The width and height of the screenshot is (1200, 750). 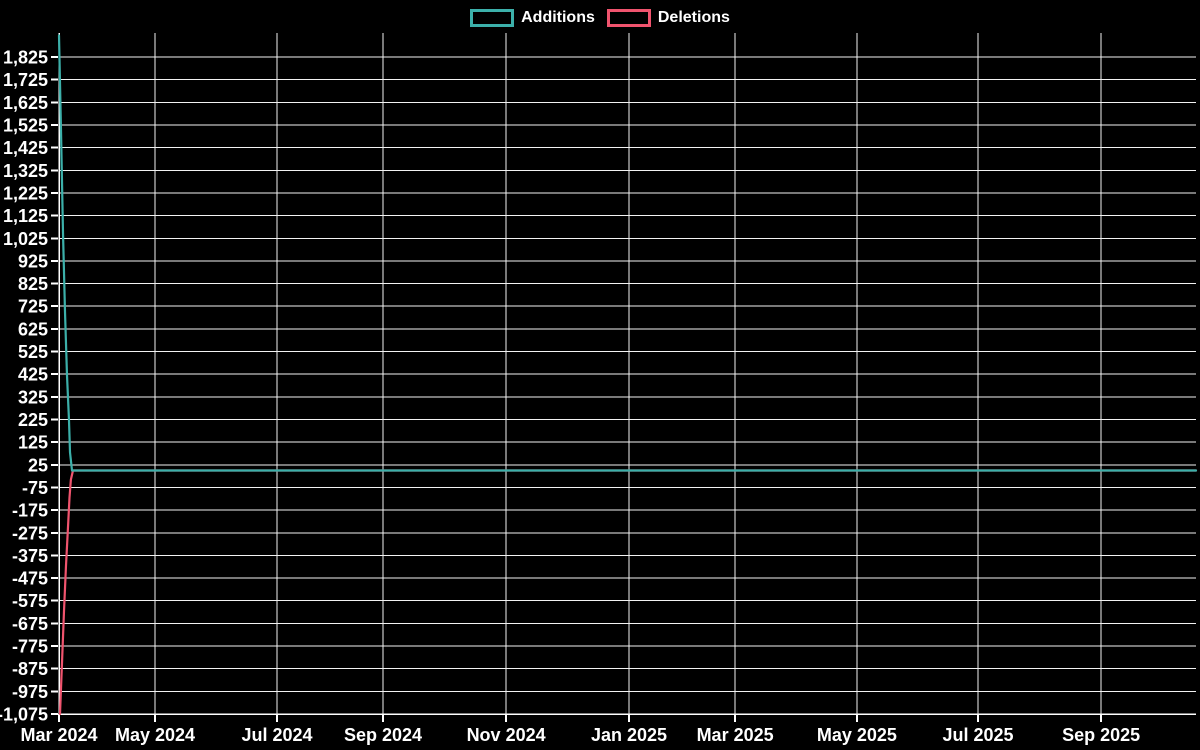 I want to click on svg-text: 825, so click(x=33, y=284).